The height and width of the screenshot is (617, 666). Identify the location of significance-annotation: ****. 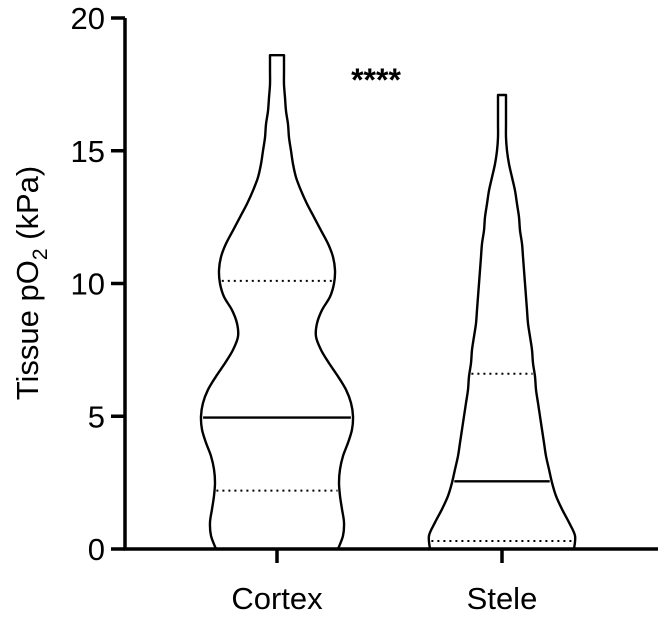
(376, 80).